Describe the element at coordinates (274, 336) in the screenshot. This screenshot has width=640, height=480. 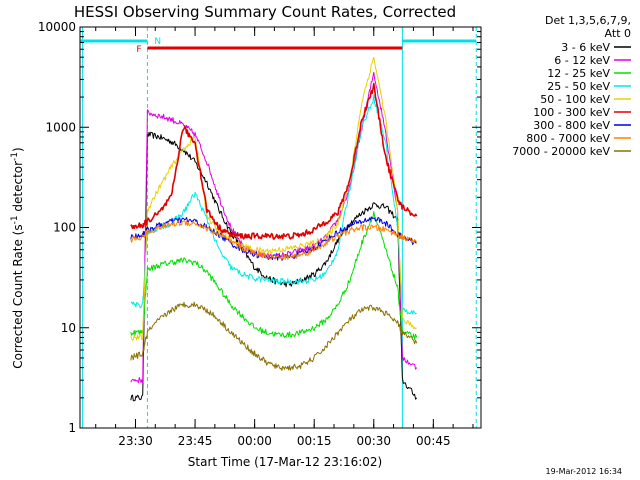
I see `series-line-7000-20000-keV` at that location.